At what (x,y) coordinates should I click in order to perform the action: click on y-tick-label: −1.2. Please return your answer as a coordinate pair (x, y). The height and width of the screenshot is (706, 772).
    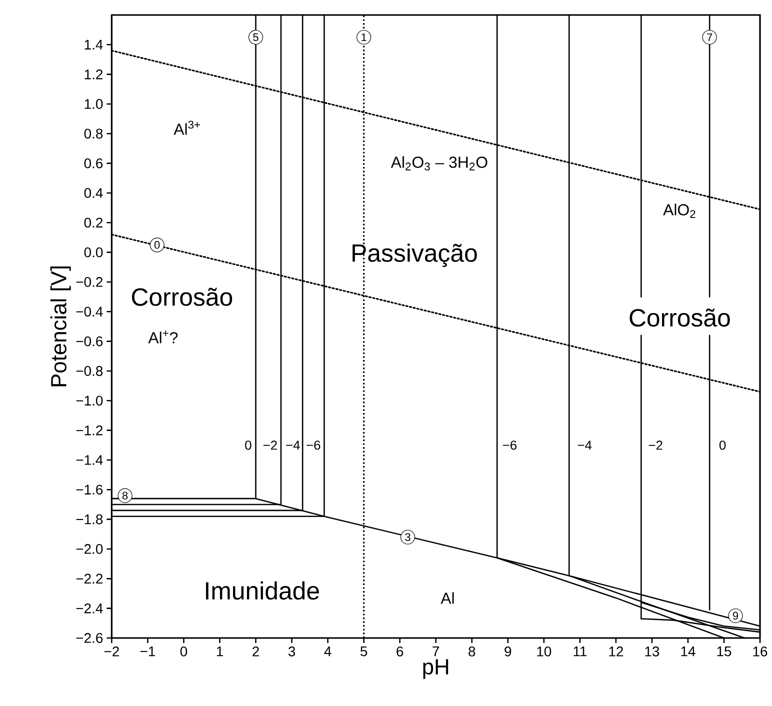
    Looking at the image, I should click on (89, 430).